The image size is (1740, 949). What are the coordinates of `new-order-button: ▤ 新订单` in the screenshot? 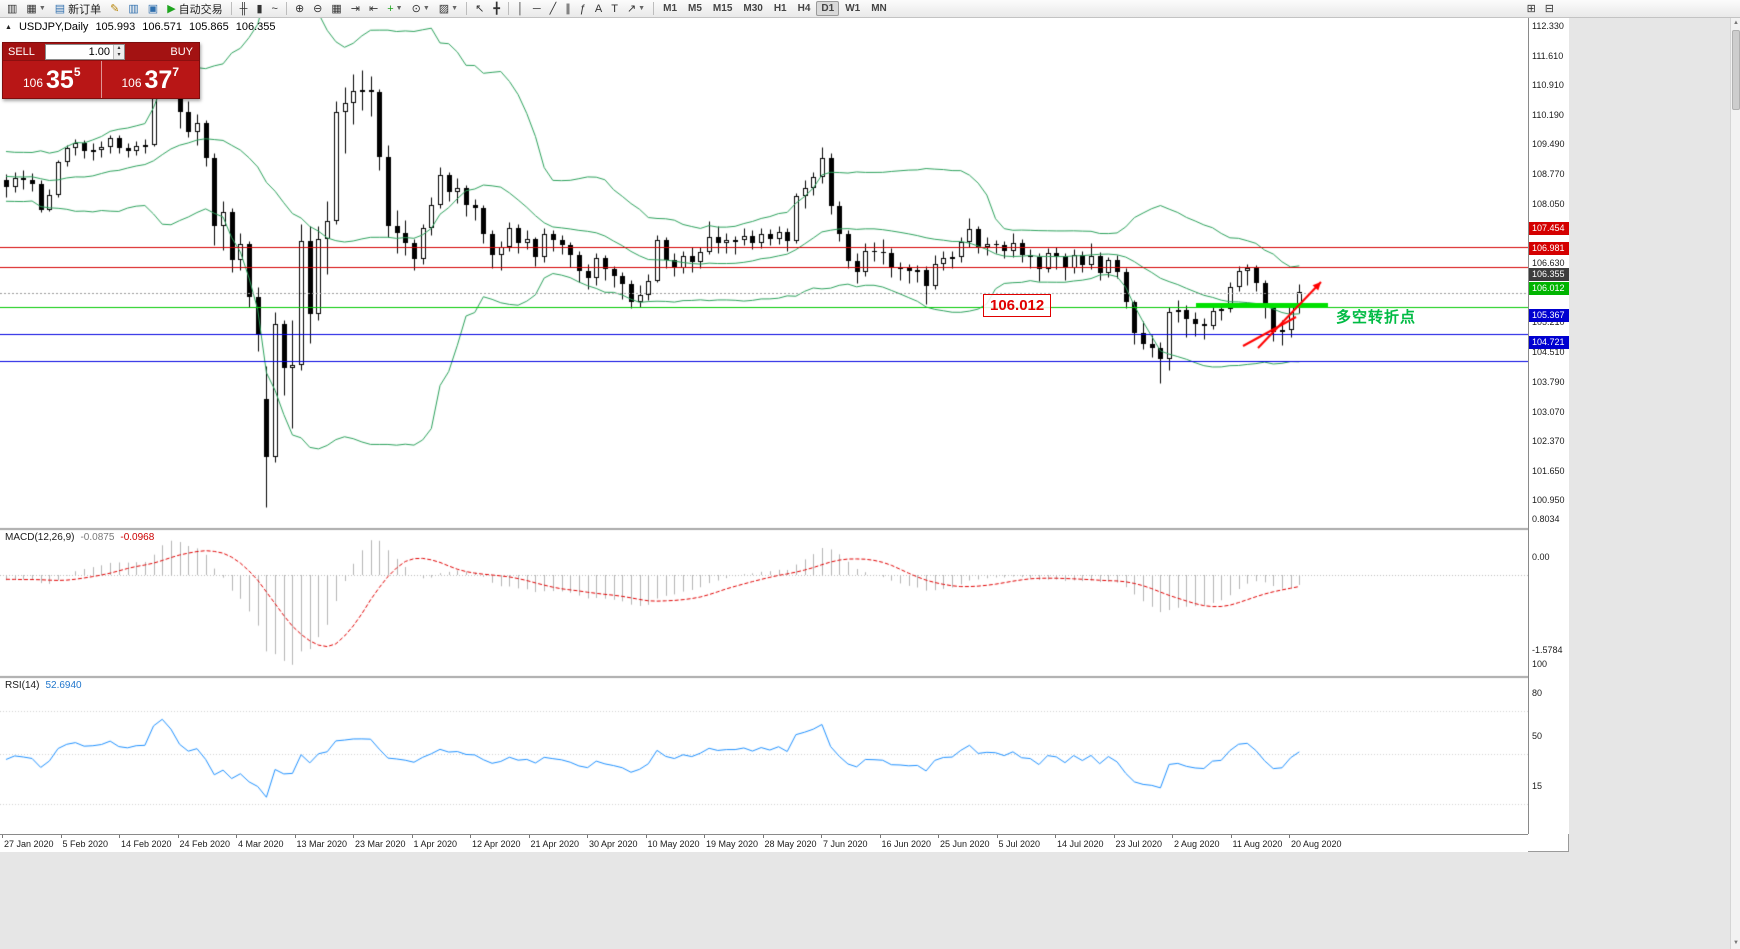 It's located at (78, 9).